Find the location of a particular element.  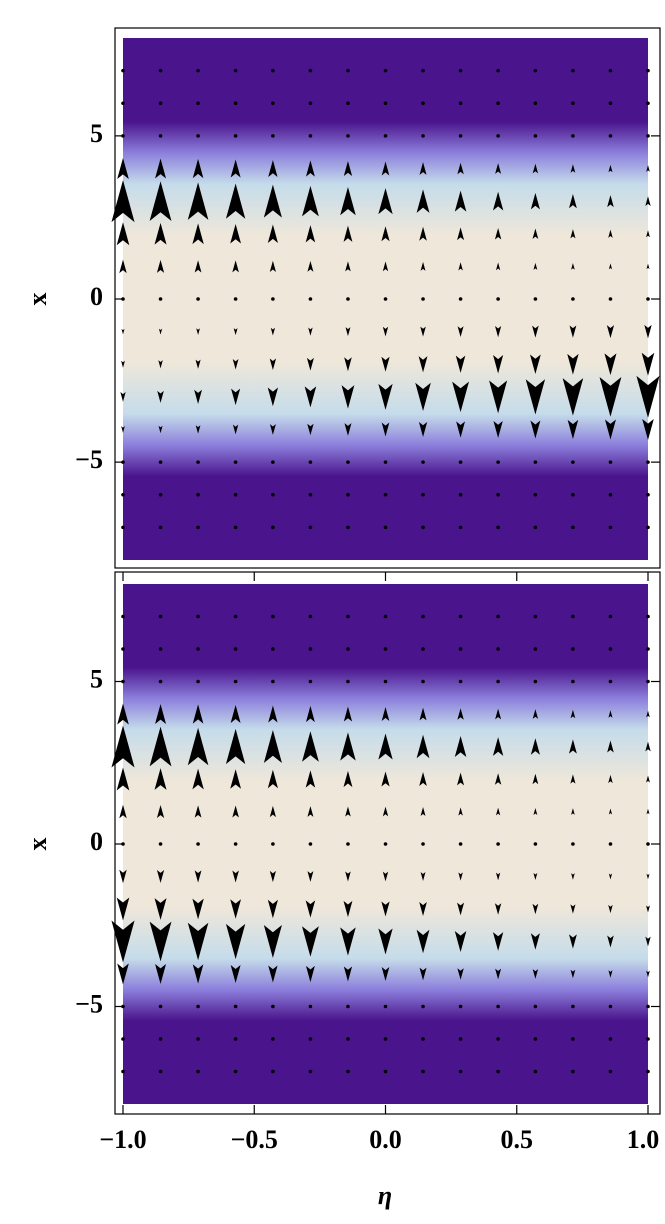

y-tick-label: 5 is located at coordinates (96, 133).